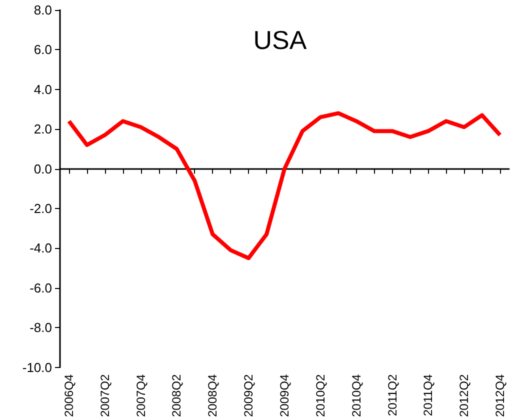 This screenshot has height=420, width=512. What do you see at coordinates (69, 395) in the screenshot?
I see `x-tick-label: 2006Q4` at bounding box center [69, 395].